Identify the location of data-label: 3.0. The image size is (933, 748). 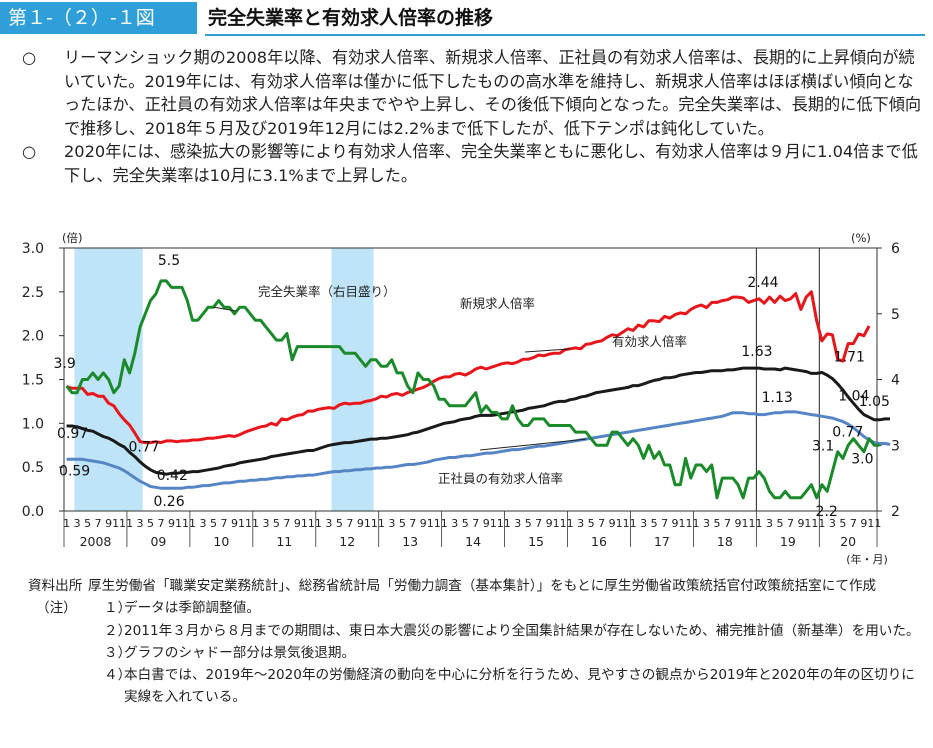
(862, 459).